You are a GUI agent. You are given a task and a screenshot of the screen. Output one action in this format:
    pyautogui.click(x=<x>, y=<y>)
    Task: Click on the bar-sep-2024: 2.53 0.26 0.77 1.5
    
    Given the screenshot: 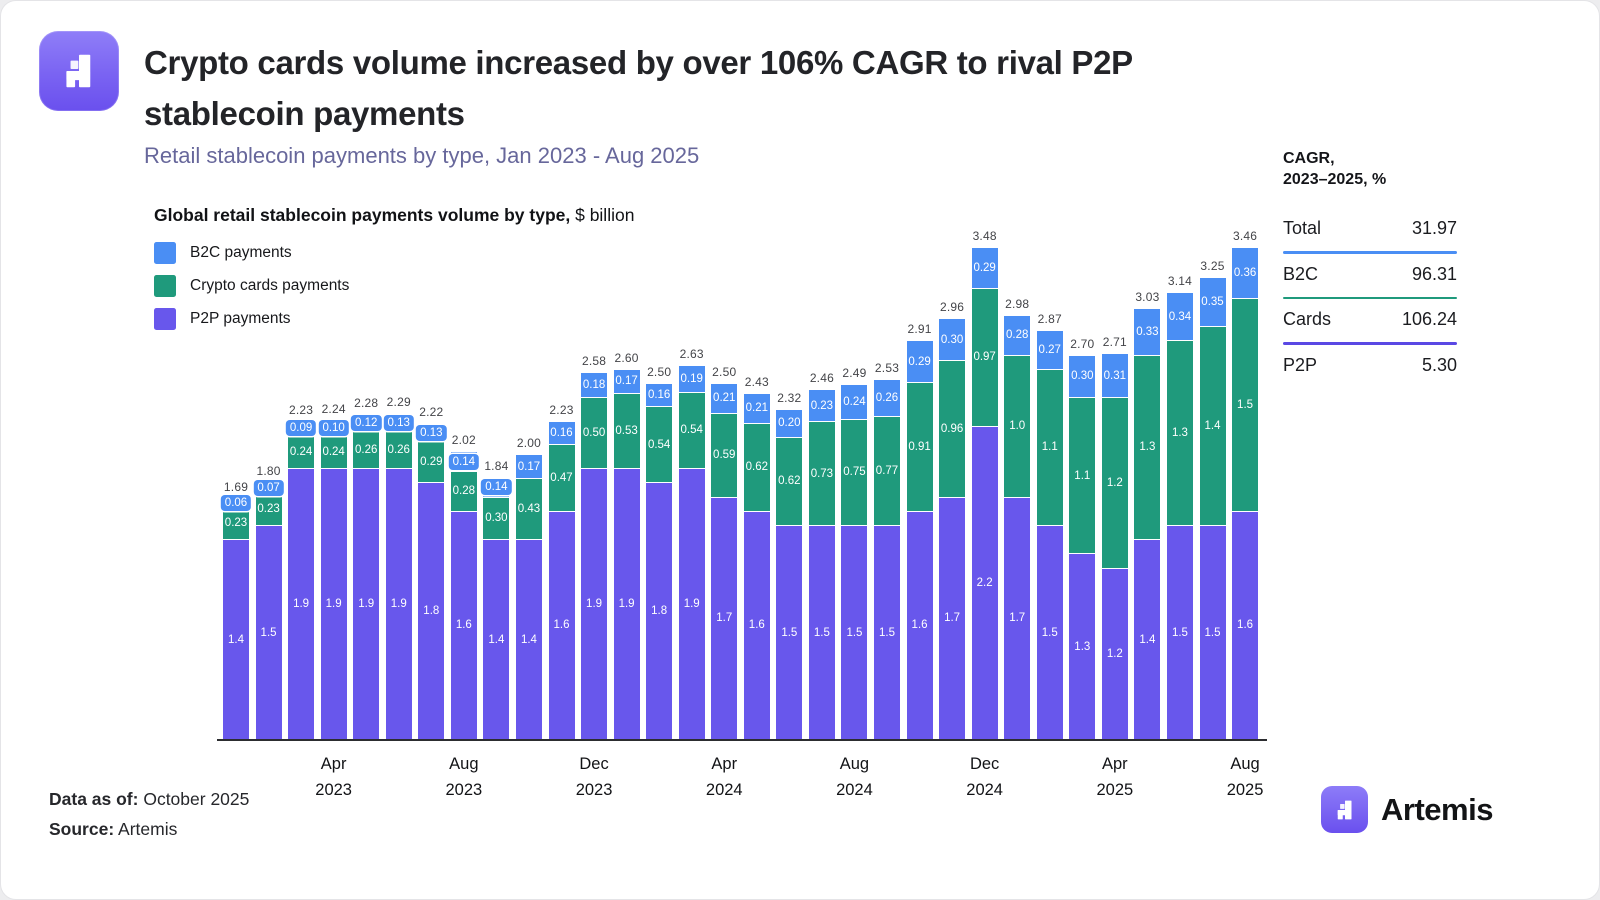 What is the action you would take?
    pyautogui.click(x=887, y=550)
    